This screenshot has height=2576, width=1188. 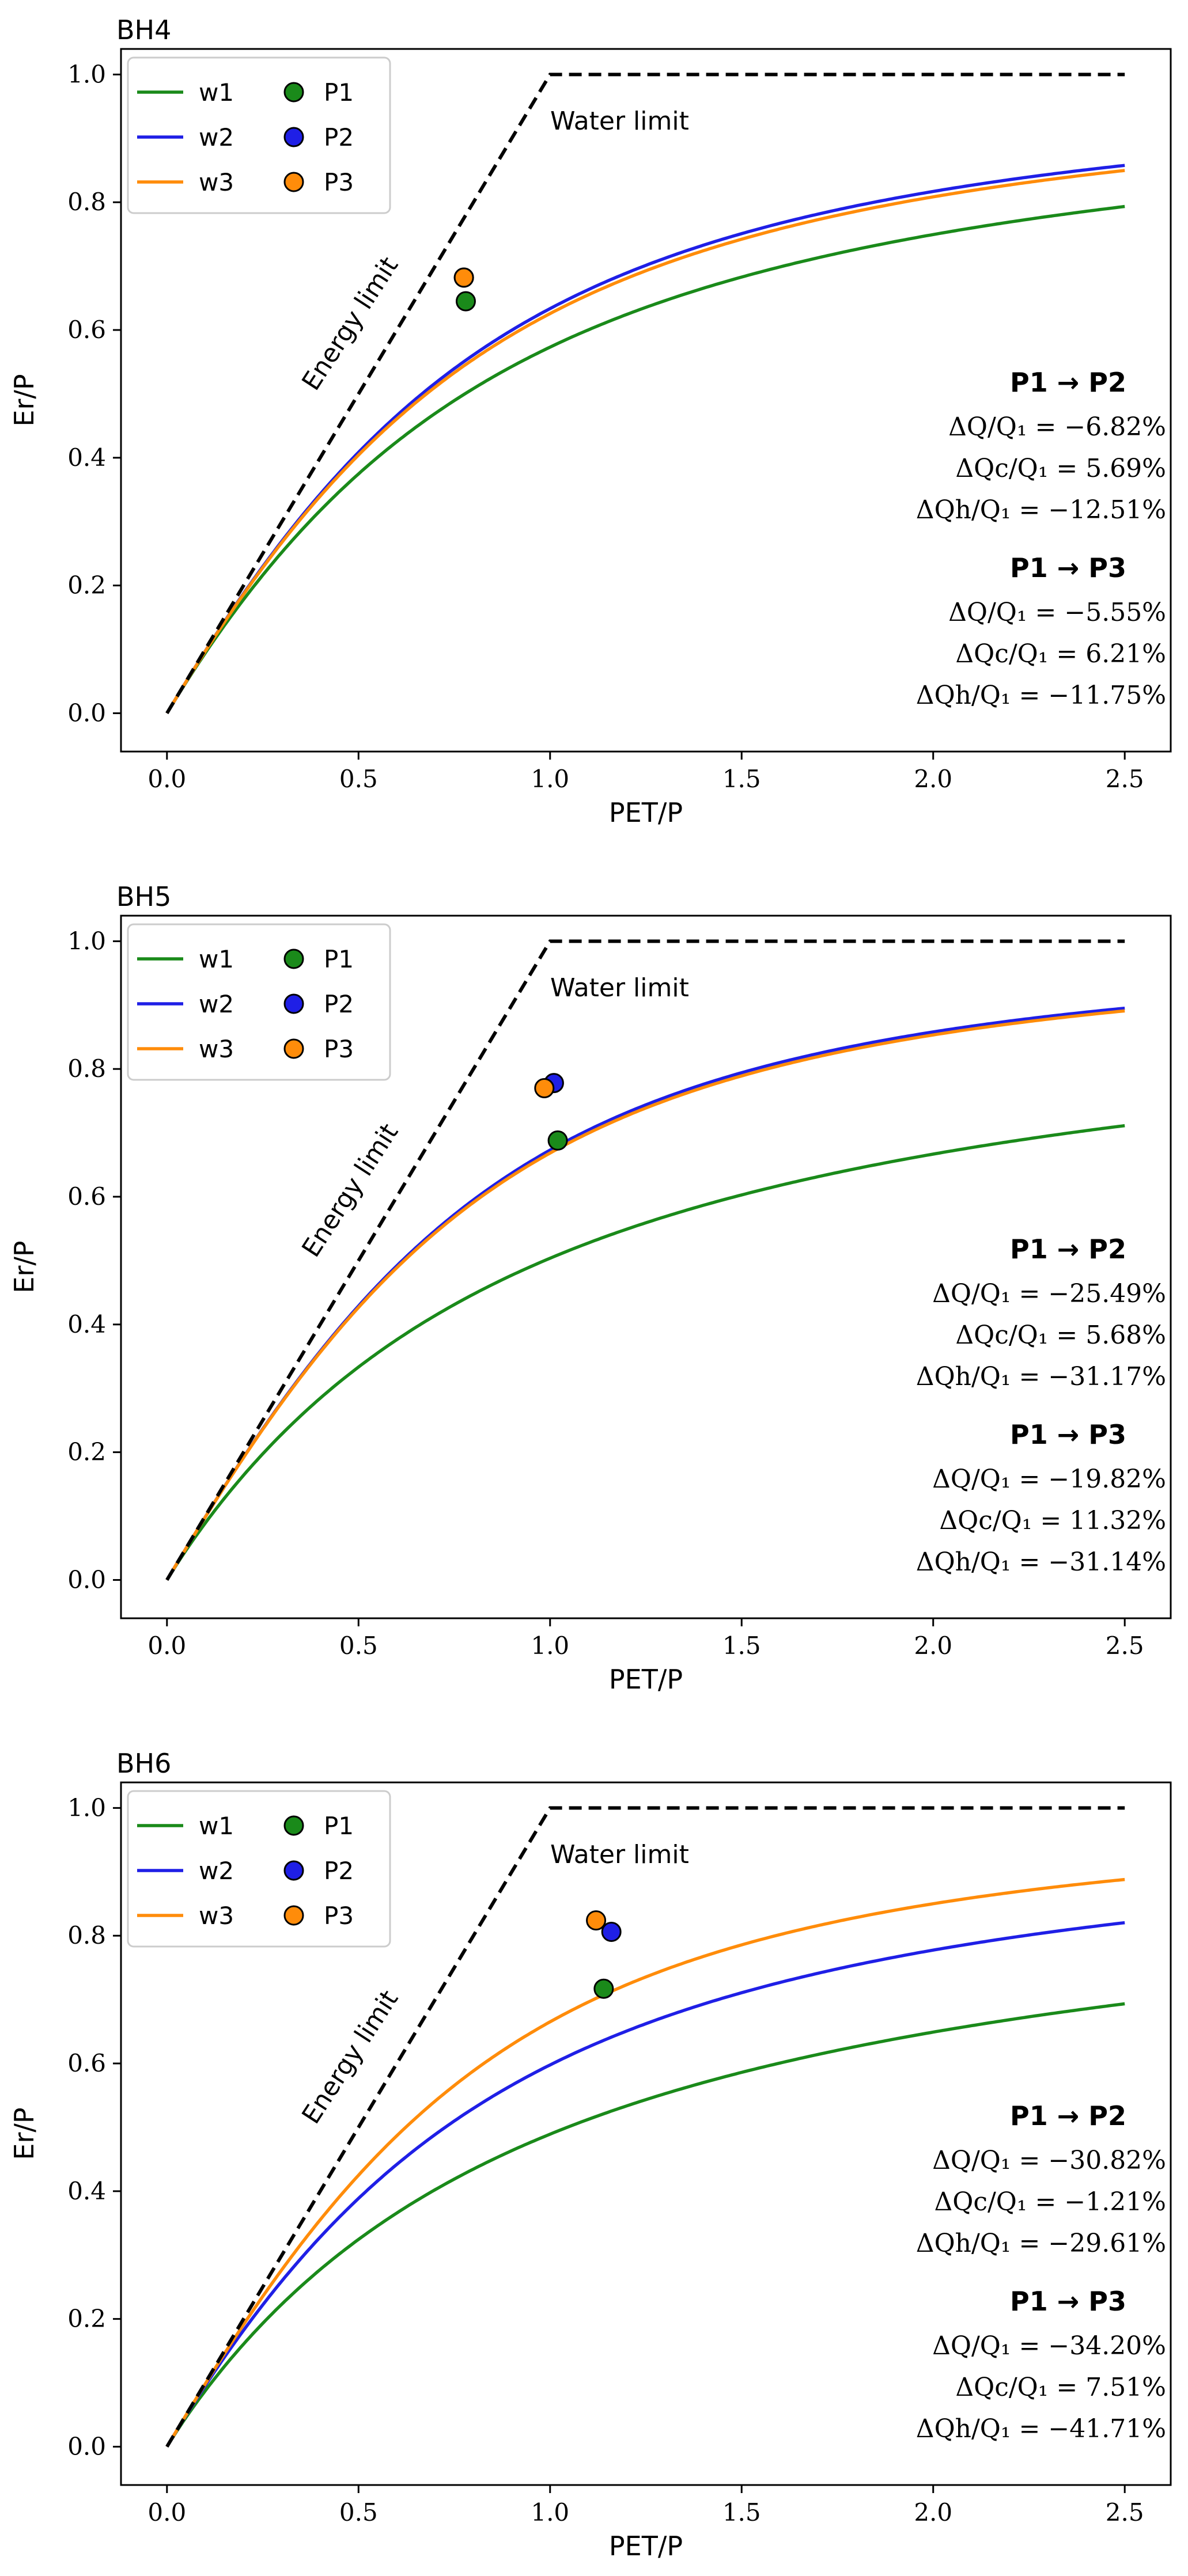 I want to click on annotation-line: ΔQ/Q₁ = −30.82%, so click(x=1049, y=2160).